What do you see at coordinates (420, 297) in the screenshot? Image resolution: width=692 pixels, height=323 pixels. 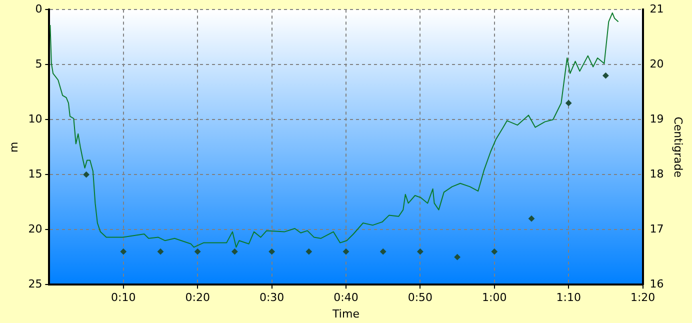 I see `x-tick-label: 0:50` at bounding box center [420, 297].